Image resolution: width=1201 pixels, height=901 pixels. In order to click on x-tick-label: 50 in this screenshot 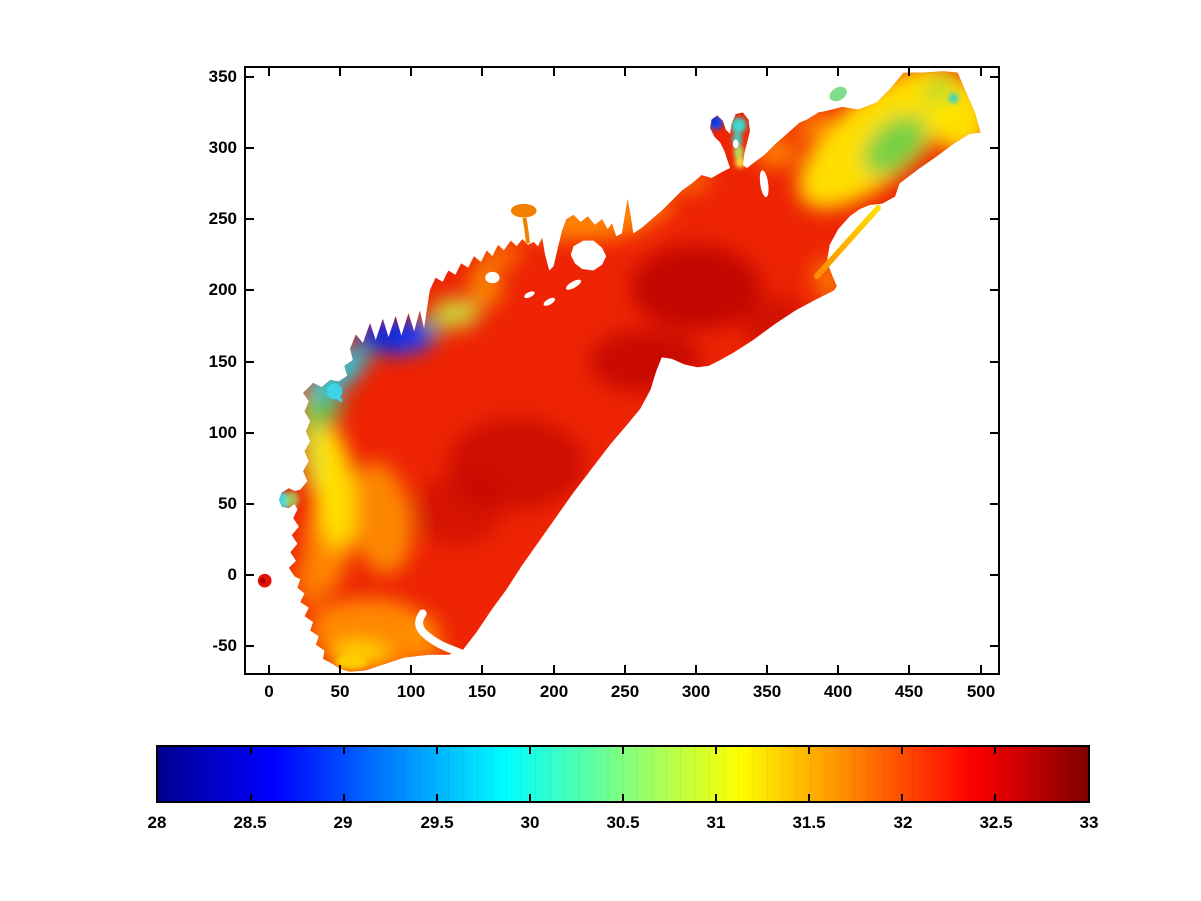, I will do `click(340, 691)`.